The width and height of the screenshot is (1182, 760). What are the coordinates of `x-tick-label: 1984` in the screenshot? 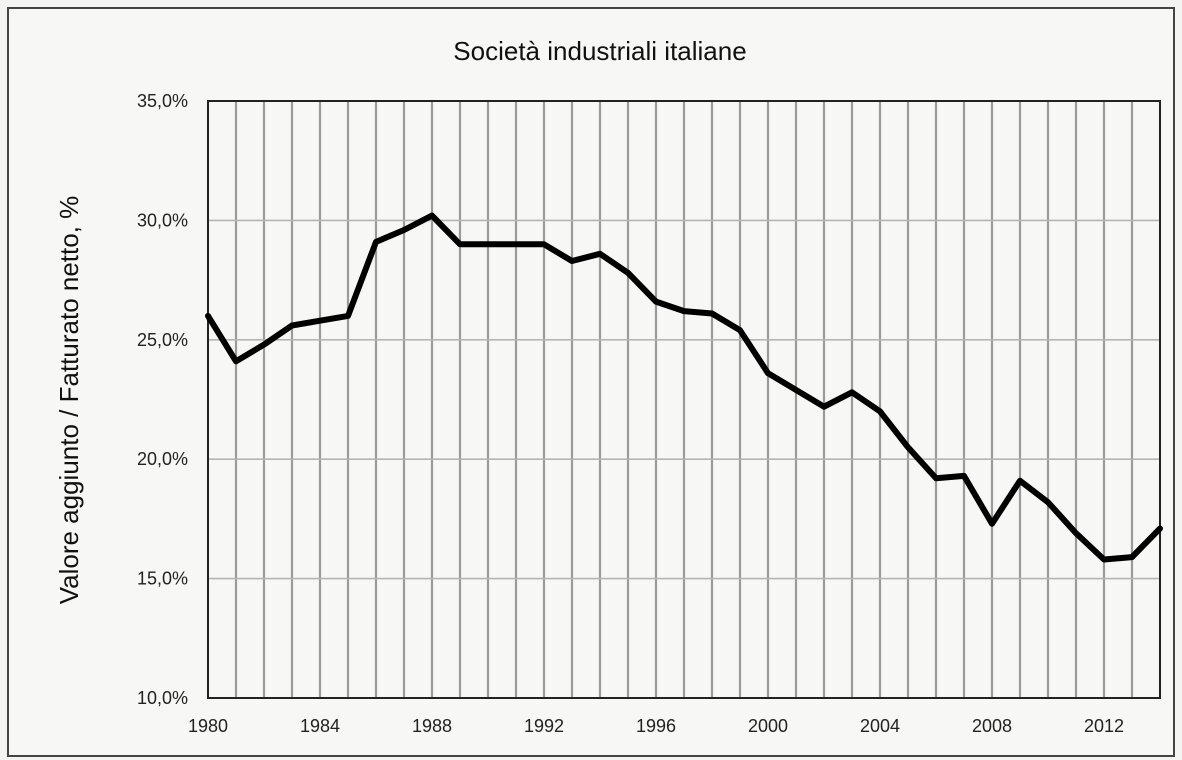 It's located at (320, 726).